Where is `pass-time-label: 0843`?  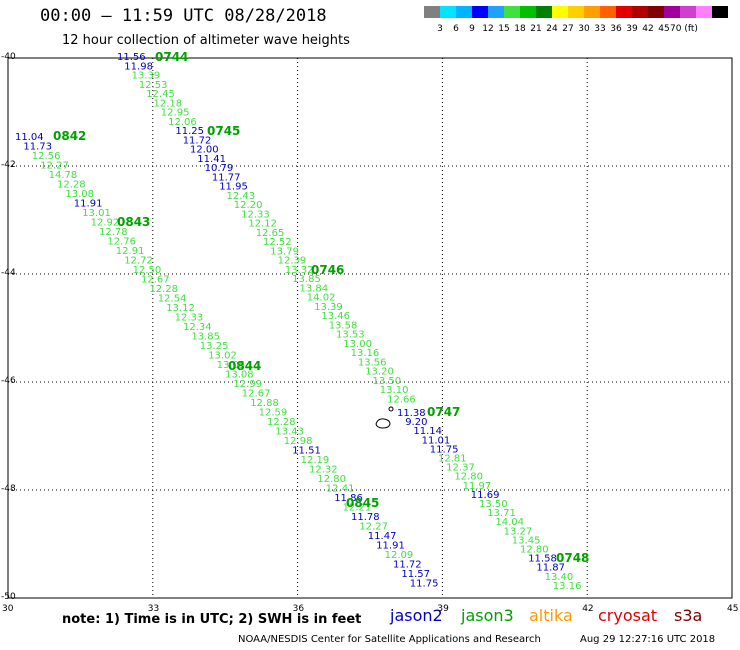 pass-time-label: 0843 is located at coordinates (133, 222).